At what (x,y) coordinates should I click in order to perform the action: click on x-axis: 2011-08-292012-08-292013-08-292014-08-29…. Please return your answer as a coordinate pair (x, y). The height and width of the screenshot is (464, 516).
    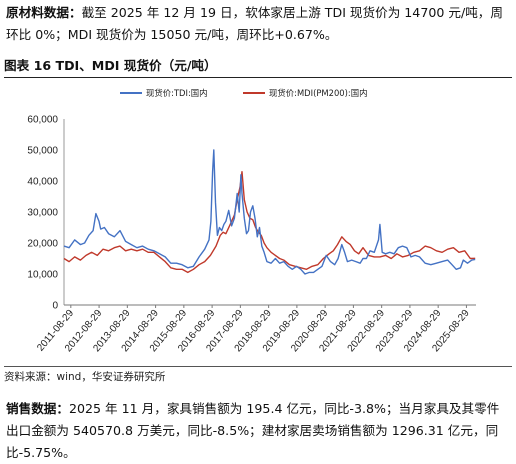
    Looking at the image, I should click on (255, 329).